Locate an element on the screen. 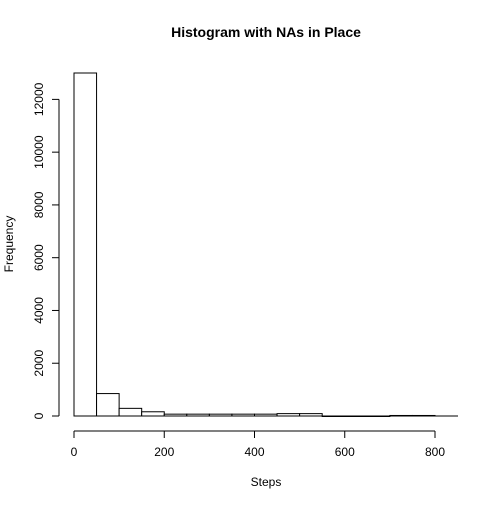 The image size is (504, 509). y-tick-label: 10000 is located at coordinates (39, 152).